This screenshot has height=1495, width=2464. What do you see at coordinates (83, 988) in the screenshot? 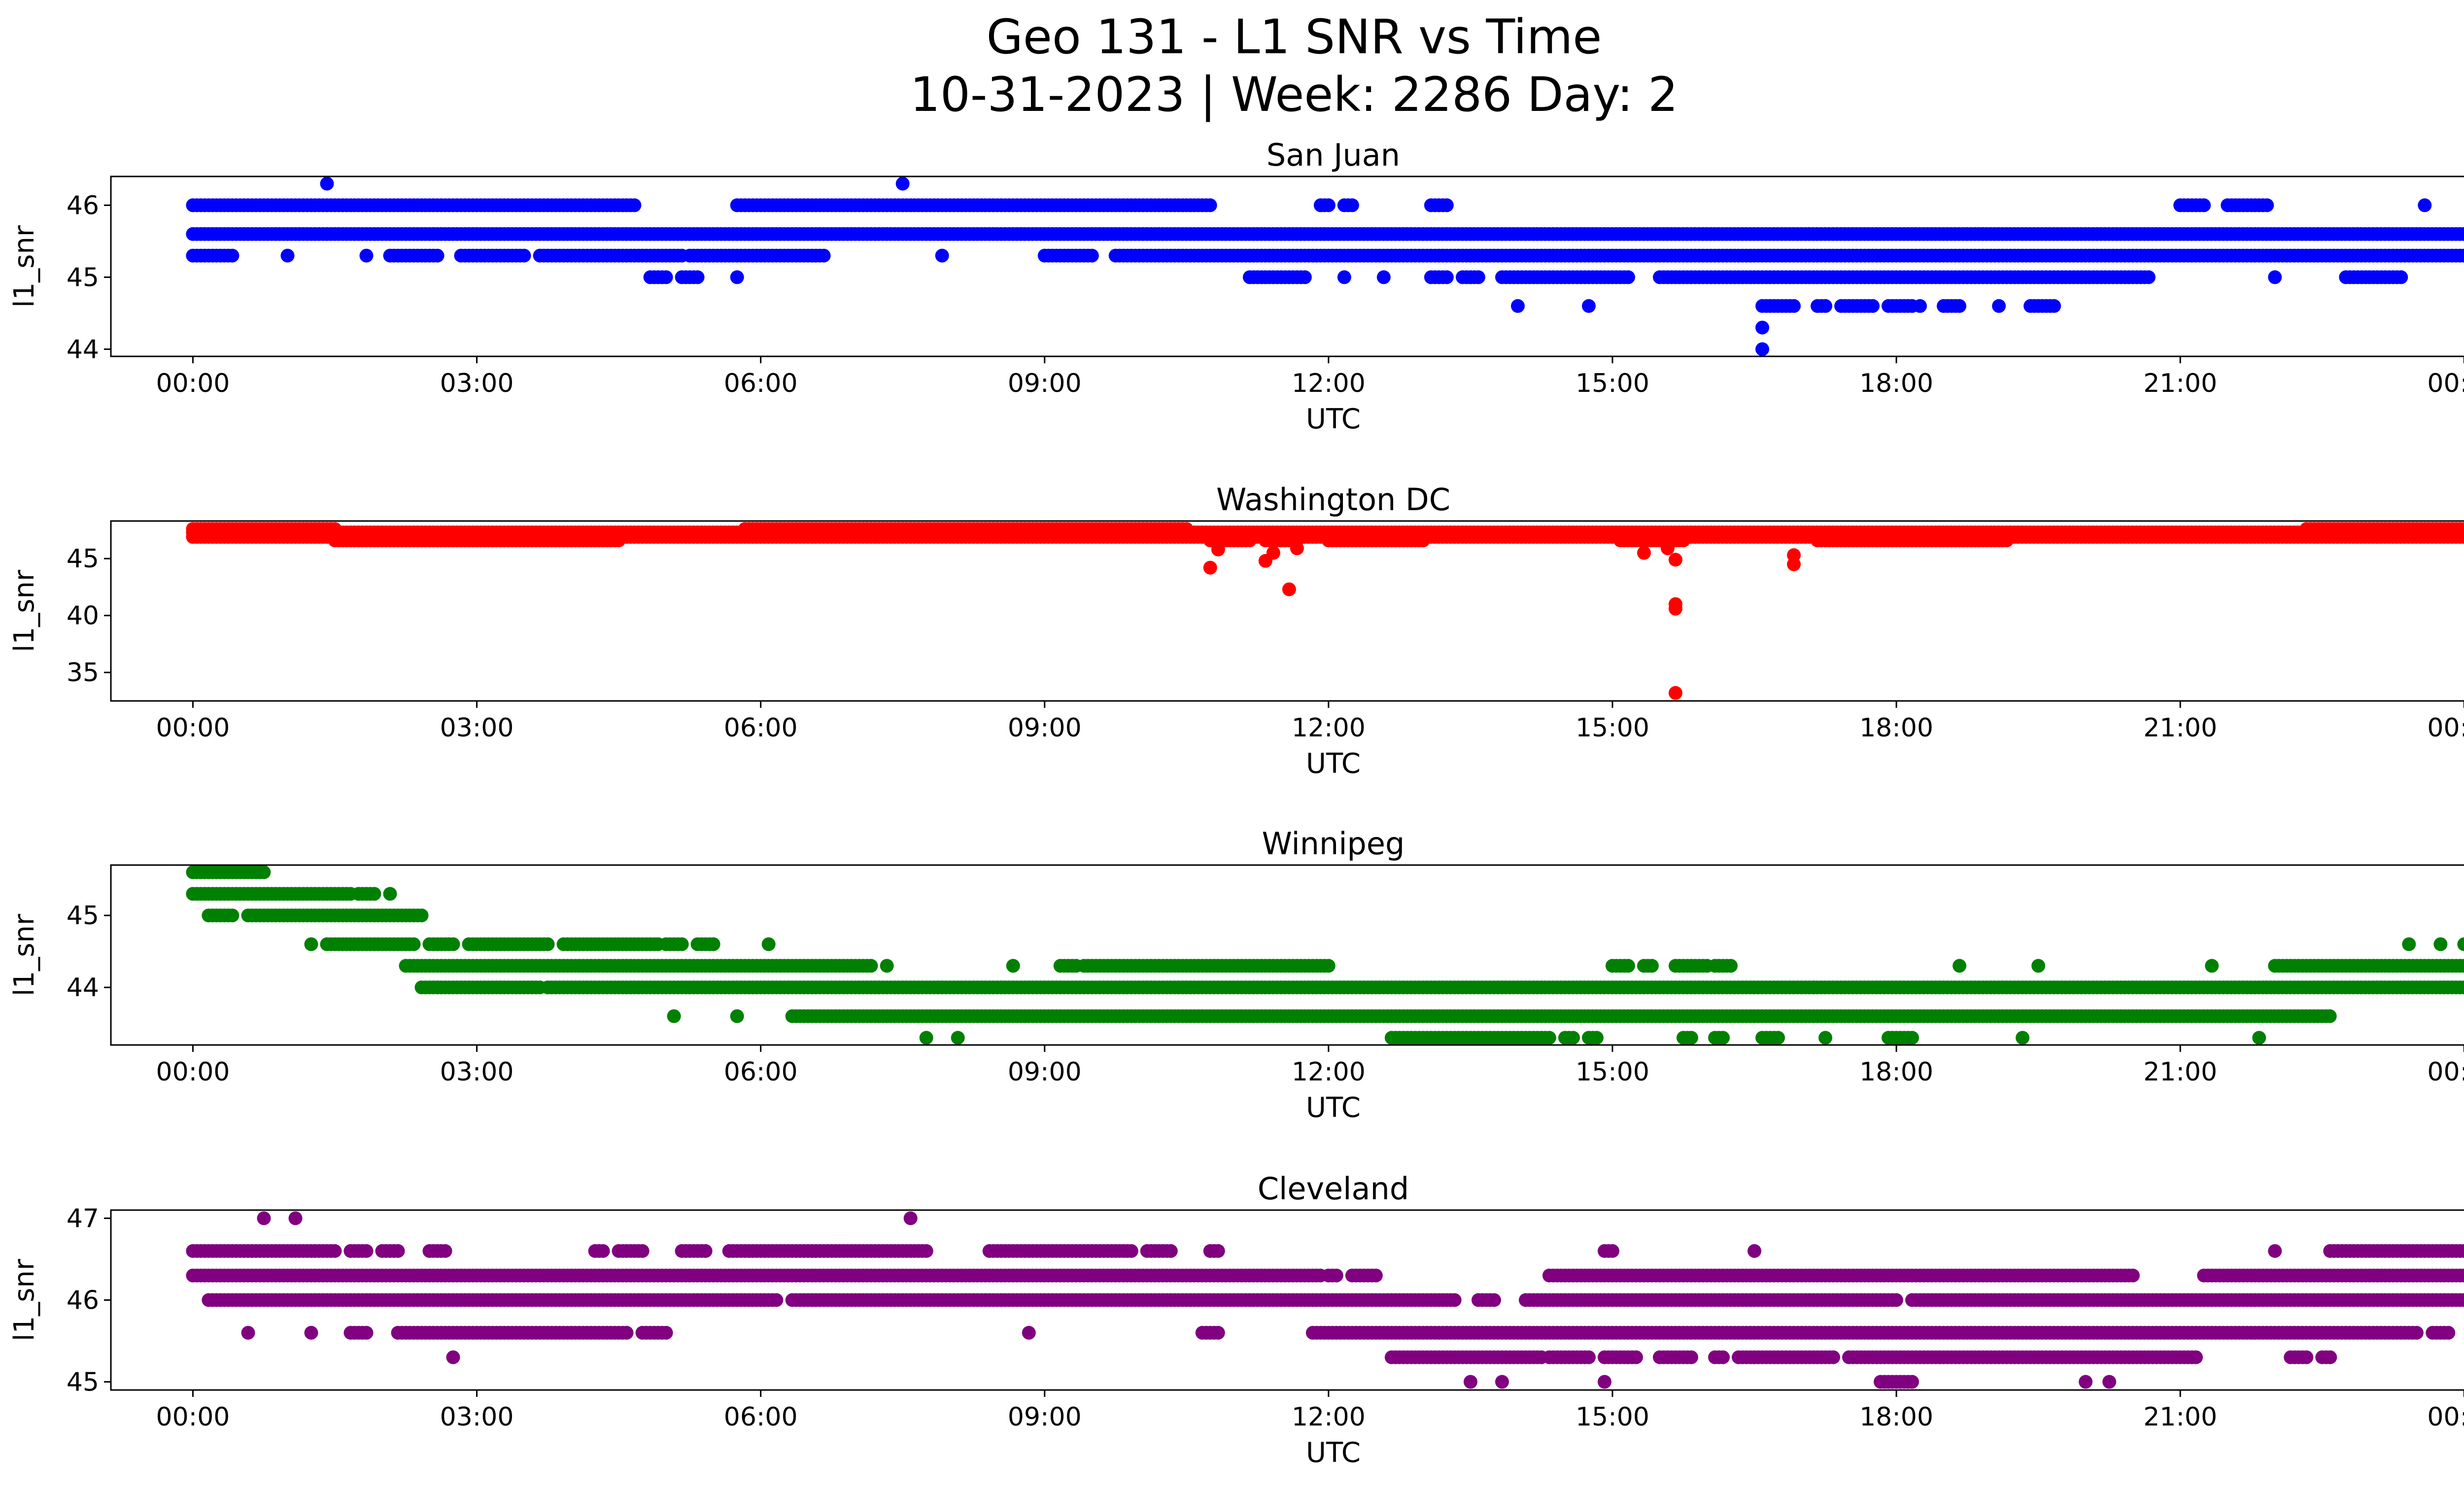
I see `winnipeg-y-tick-label: 44` at bounding box center [83, 988].